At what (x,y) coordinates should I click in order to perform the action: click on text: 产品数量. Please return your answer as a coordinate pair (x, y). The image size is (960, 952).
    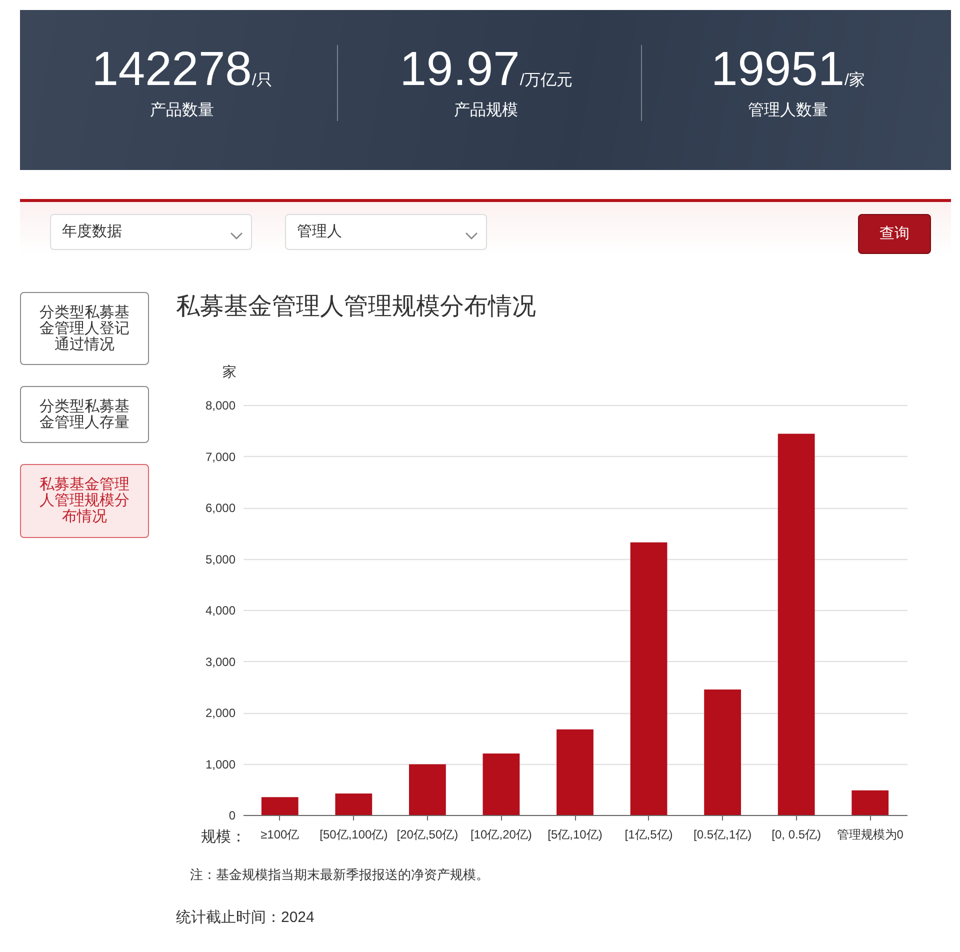
    Looking at the image, I should click on (182, 110).